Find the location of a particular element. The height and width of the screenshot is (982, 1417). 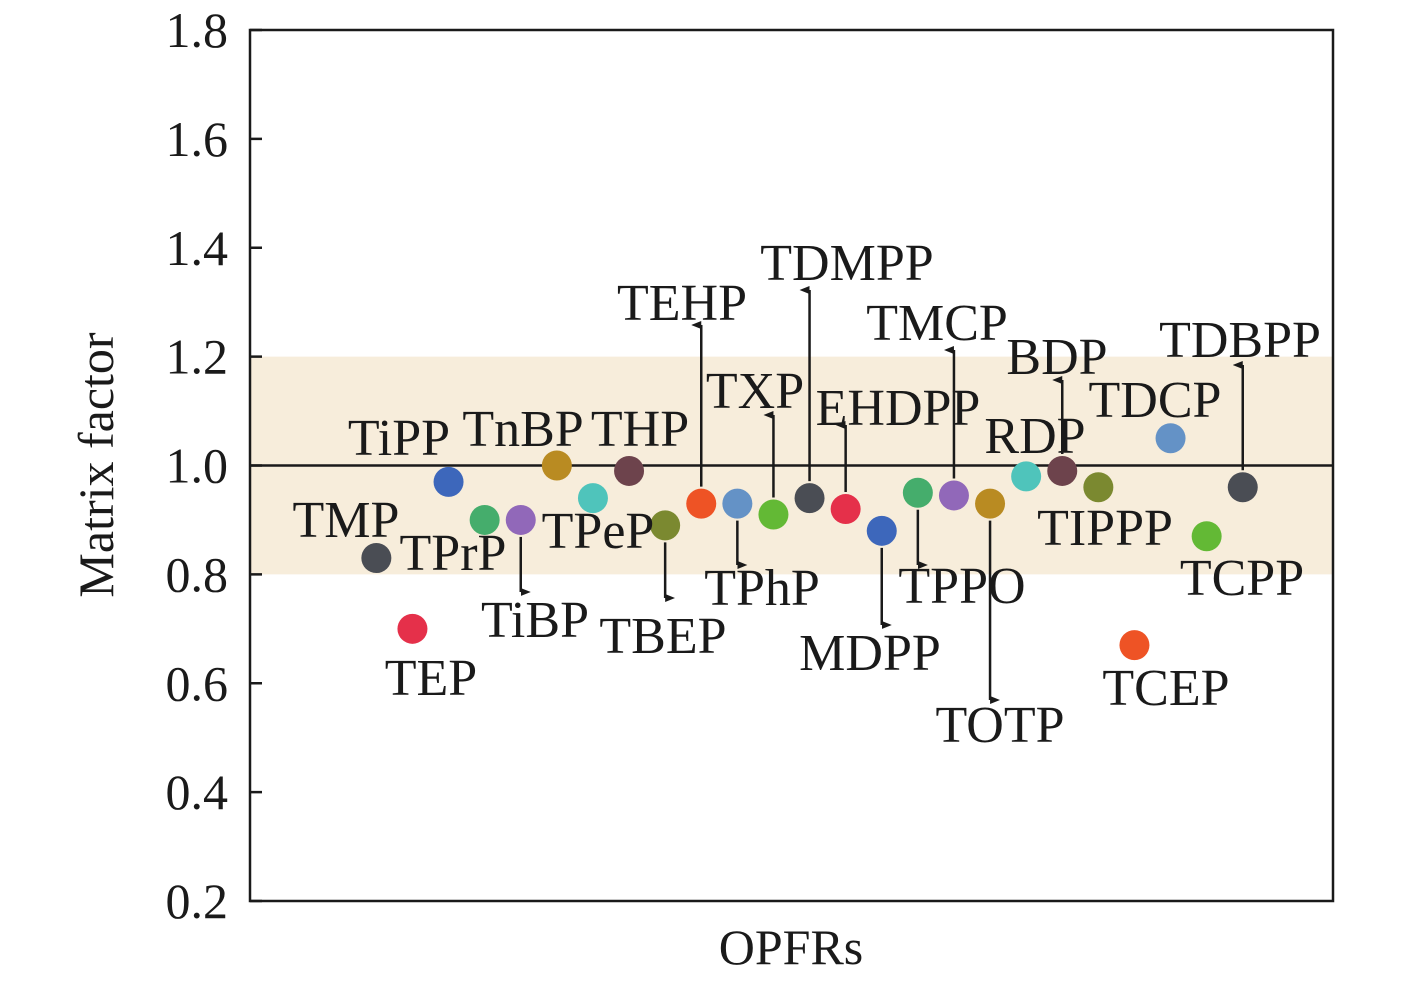

point-label-bdp: BDP is located at coordinates (1056, 357).